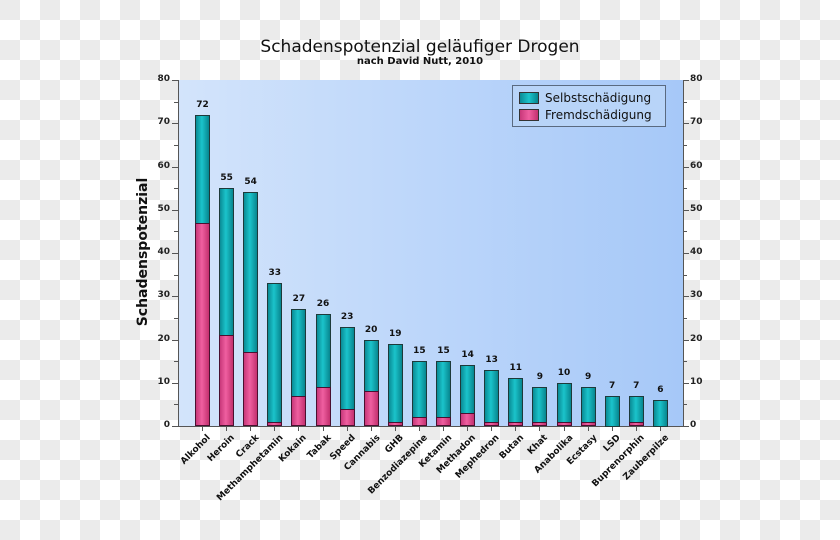 The height and width of the screenshot is (540, 840). I want to click on y-tick-label-right: 50, so click(696, 208).